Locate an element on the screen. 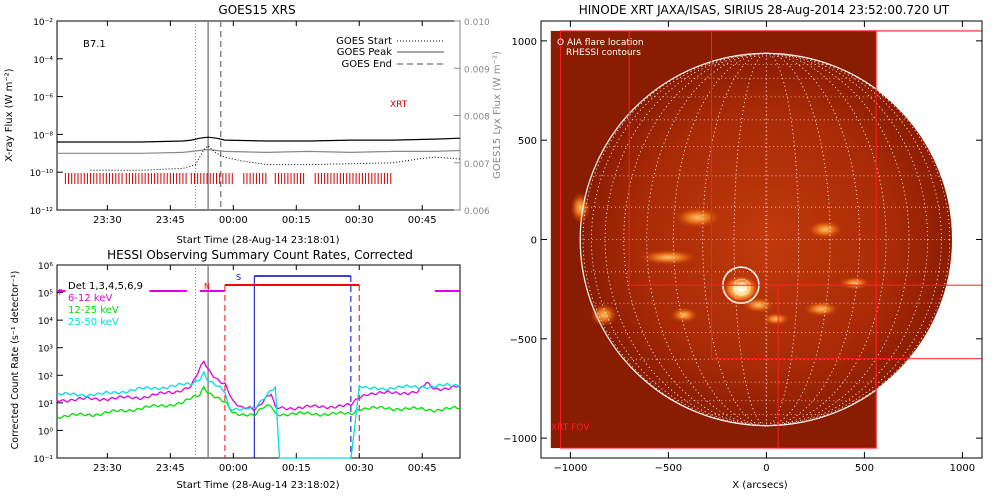 Image resolution: width=1000 pixels, height=500 pixels. xrt-legend: O AIA flare location RHESSI contours is located at coordinates (600, 48).